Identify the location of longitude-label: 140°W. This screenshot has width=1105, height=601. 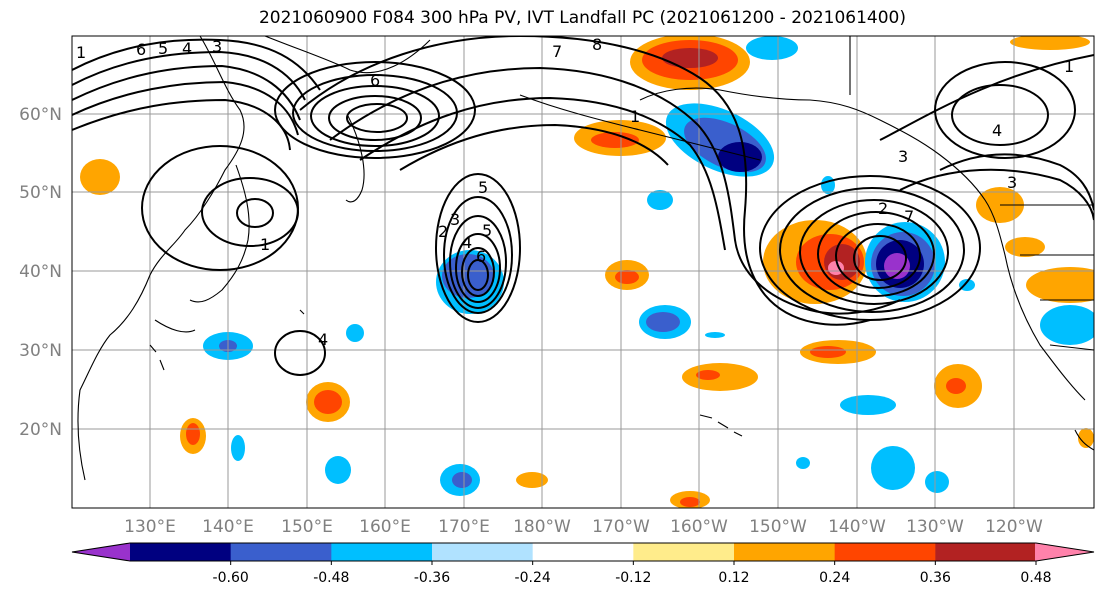
(857, 527).